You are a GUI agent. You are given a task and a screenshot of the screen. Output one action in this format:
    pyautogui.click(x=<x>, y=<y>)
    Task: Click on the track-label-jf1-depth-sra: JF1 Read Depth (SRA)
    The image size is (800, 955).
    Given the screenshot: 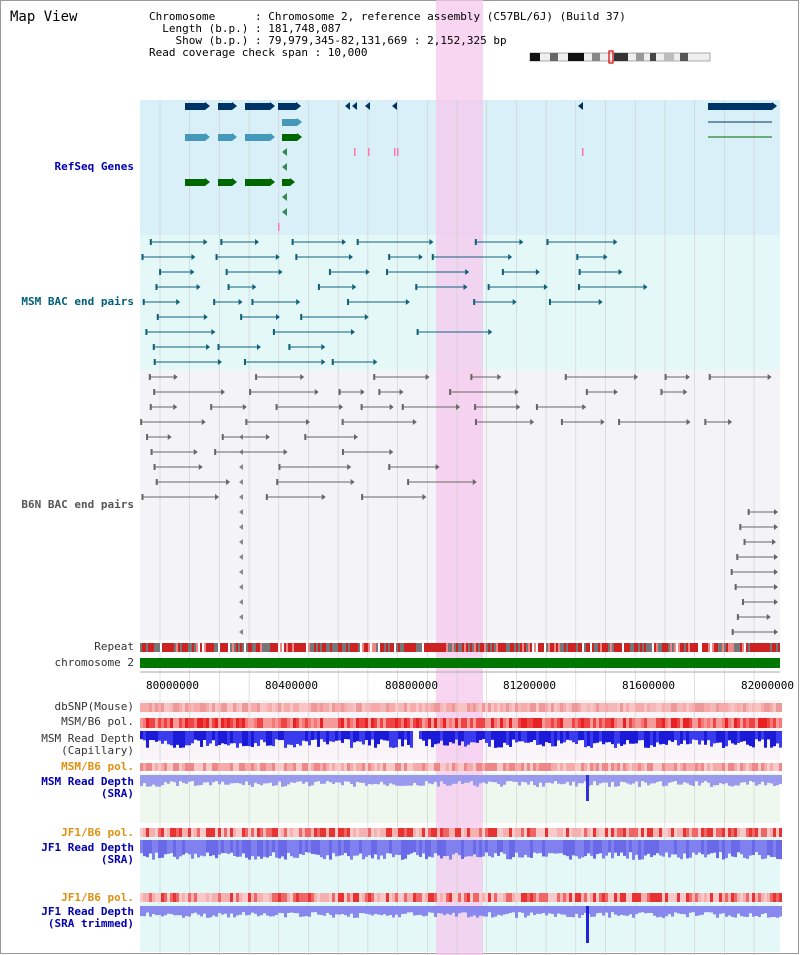 What is the action you would take?
    pyautogui.click(x=87, y=853)
    